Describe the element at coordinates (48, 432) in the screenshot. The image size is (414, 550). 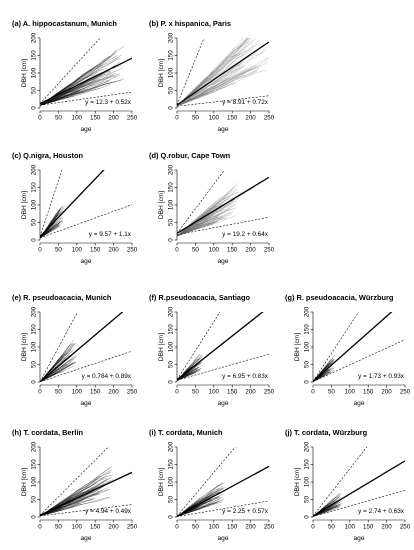
I see `panel-title: (h) T. cordata, Berlin` at that location.